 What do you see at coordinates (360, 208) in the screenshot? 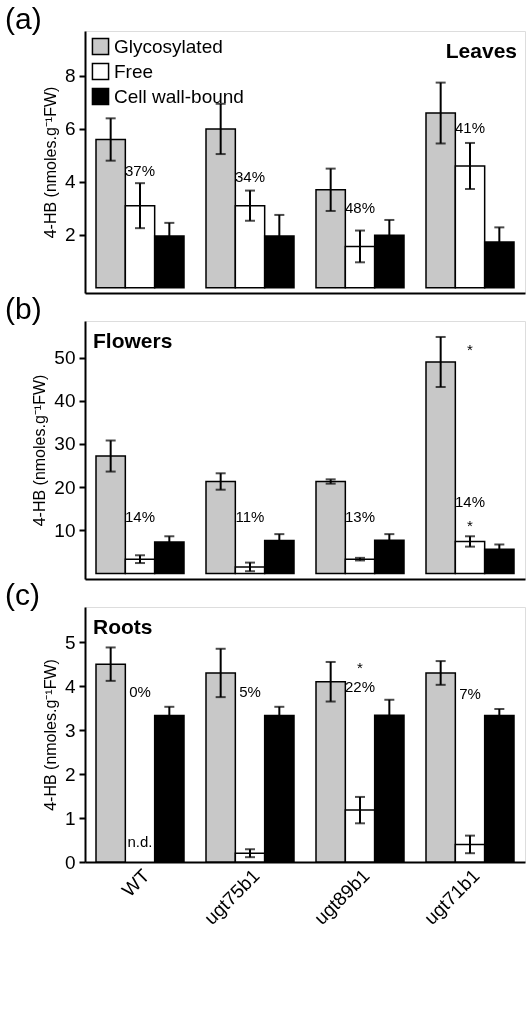
I see `annotation: 48%` at bounding box center [360, 208].